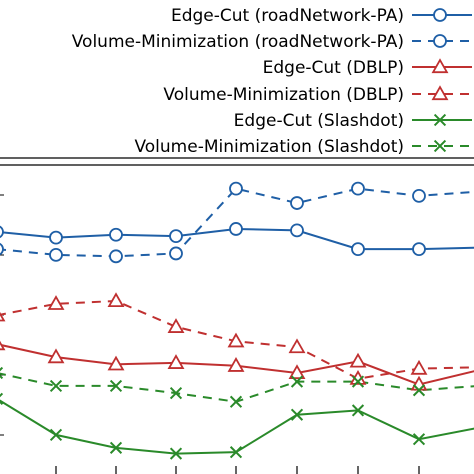  I want to click on series-line-edge-cut-slashdot, so click(237, 427).